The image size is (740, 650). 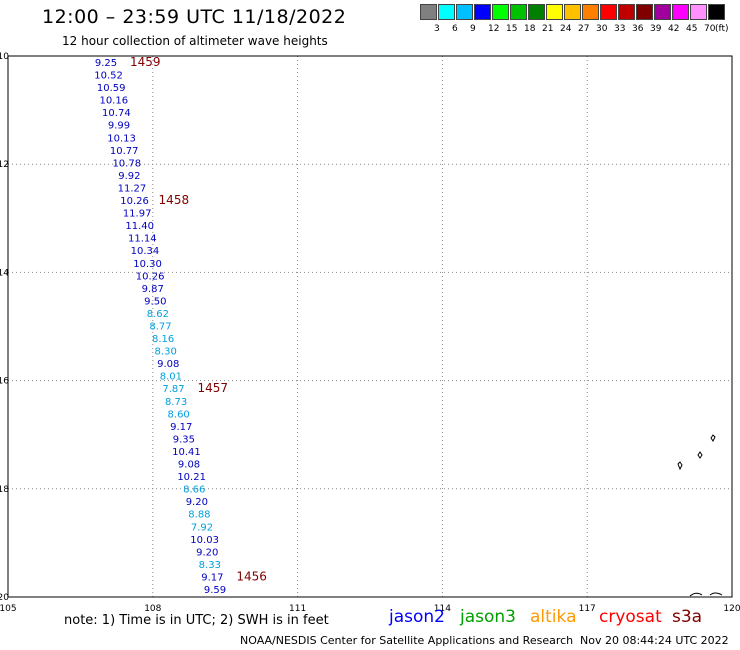 I want to click on scale-label: 21, so click(x=548, y=29).